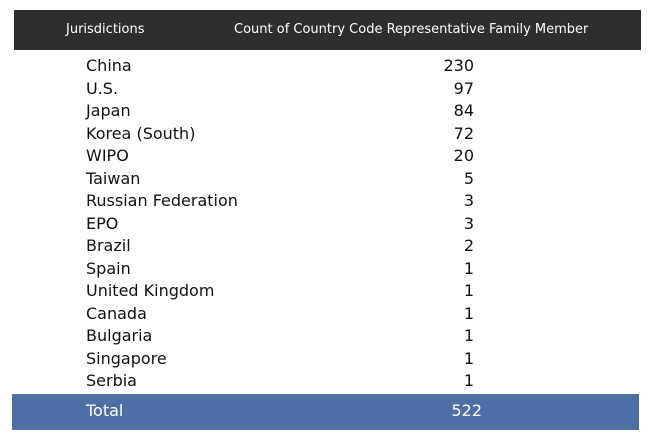  Describe the element at coordinates (325, 412) in the screenshot. I see `total-row: Total 522` at that location.